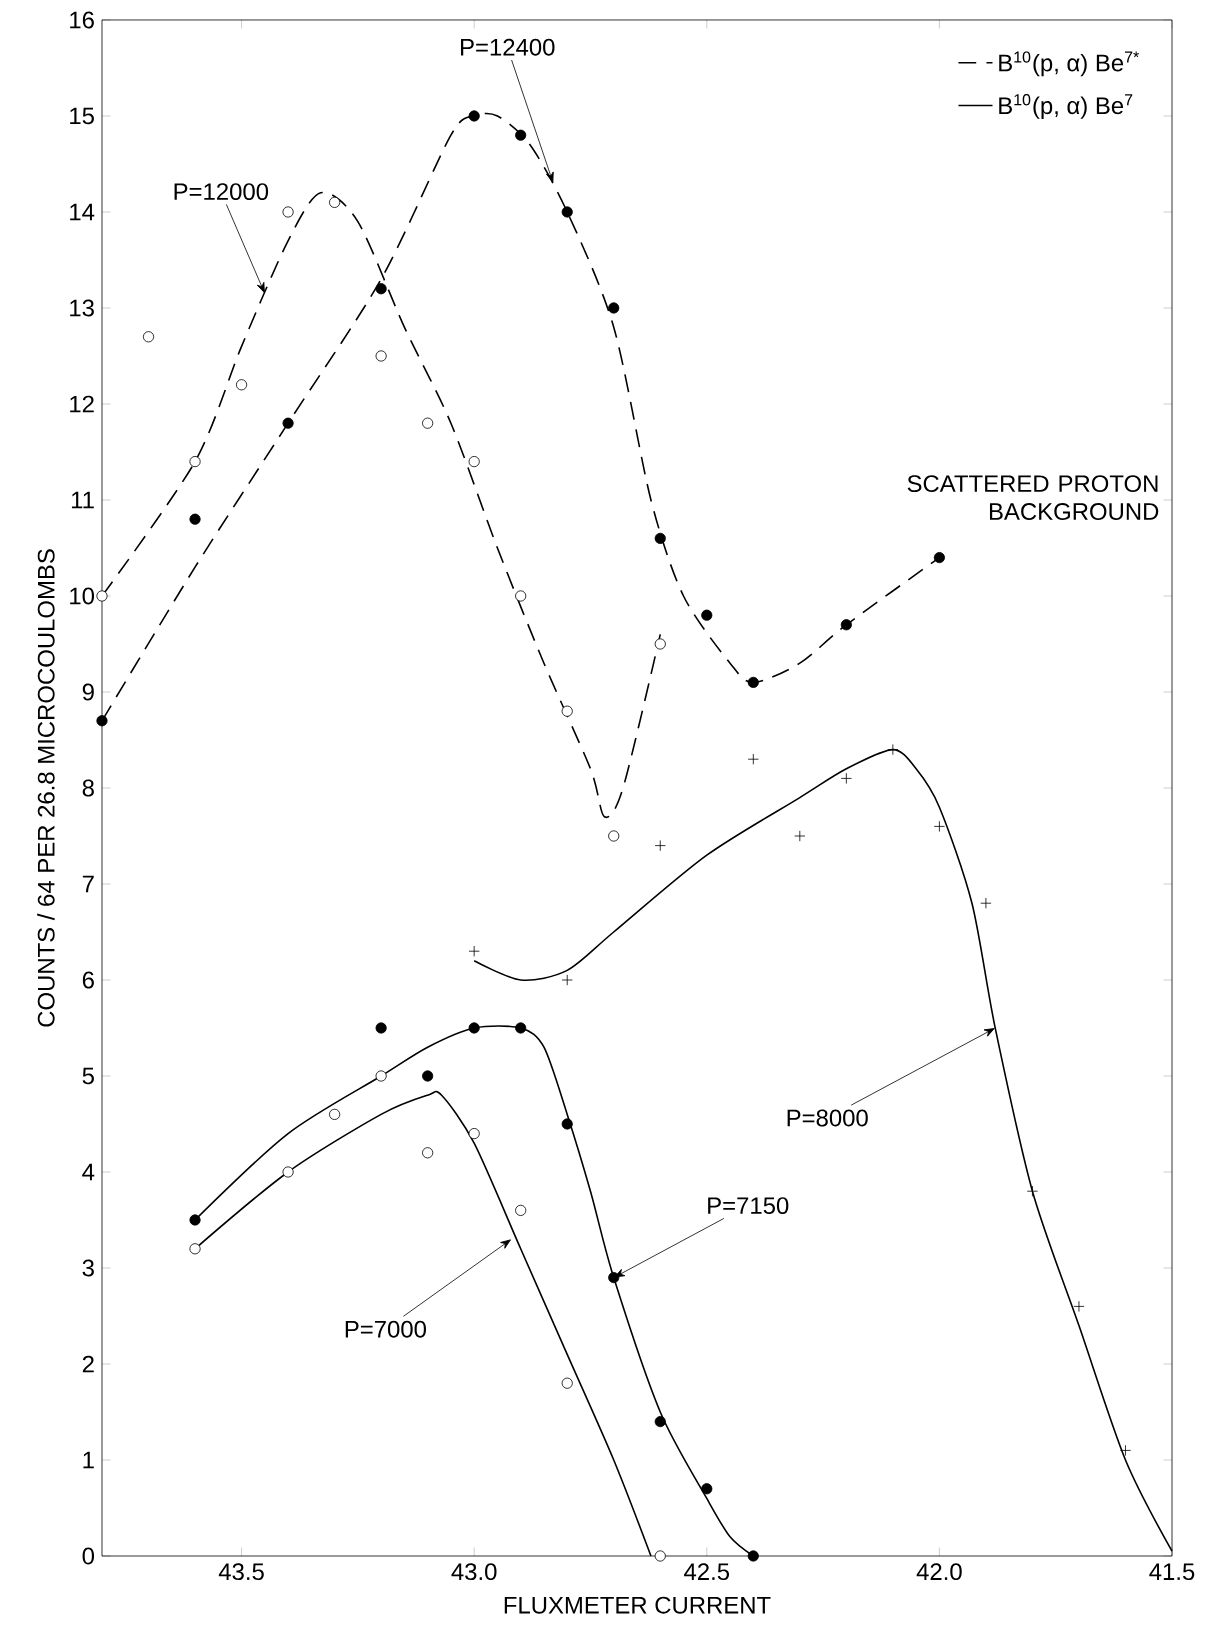  Describe the element at coordinates (88, 884) in the screenshot. I see `y-tick-label: 7` at that location.